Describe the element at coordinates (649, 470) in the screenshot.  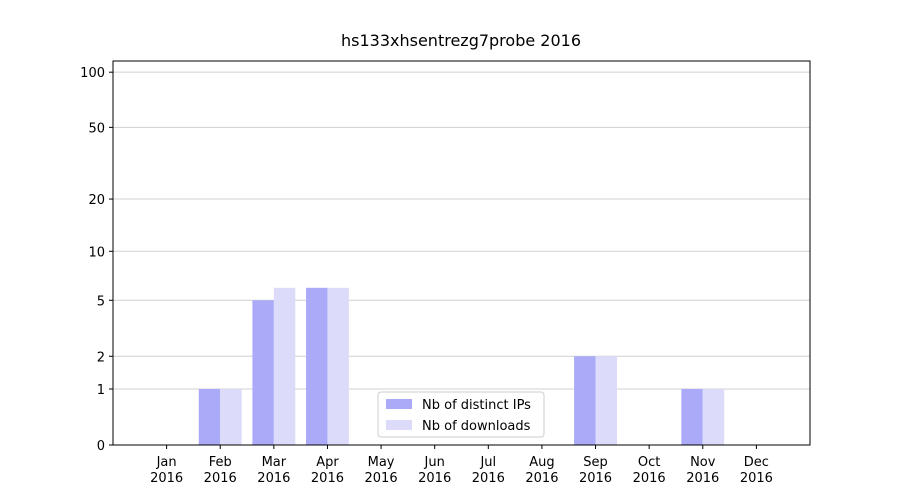
I see `x-tick-label: Oct 2016` at that location.